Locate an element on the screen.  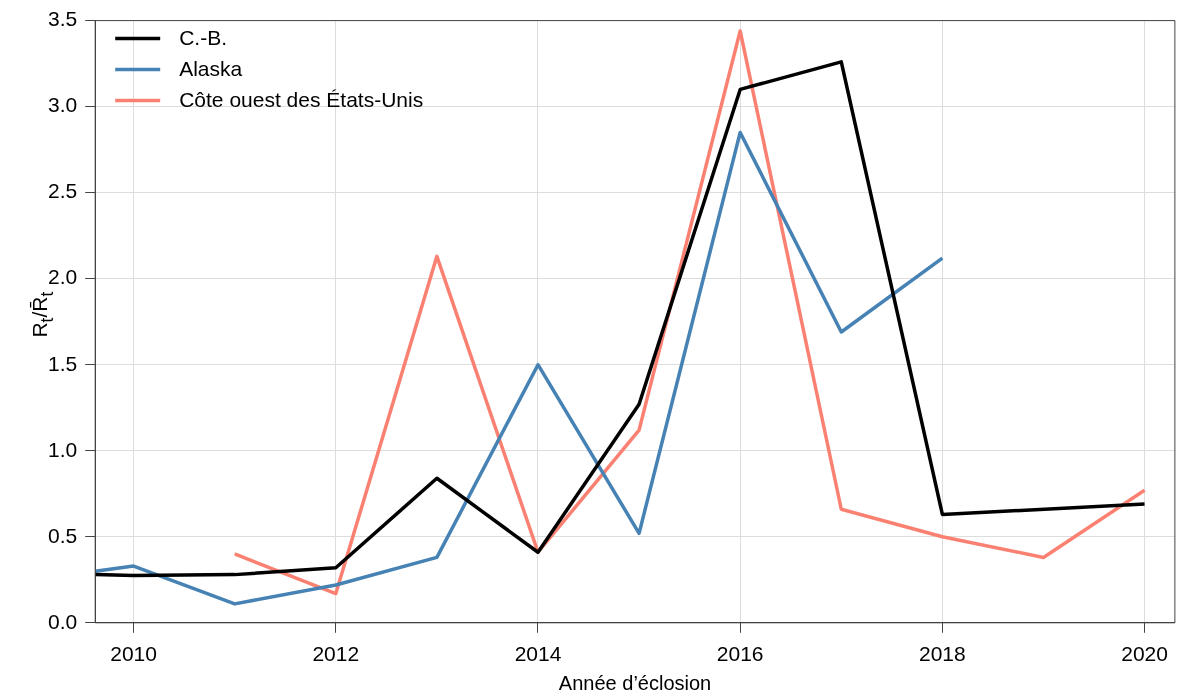
legend-label: C.-B. is located at coordinates (203, 38).